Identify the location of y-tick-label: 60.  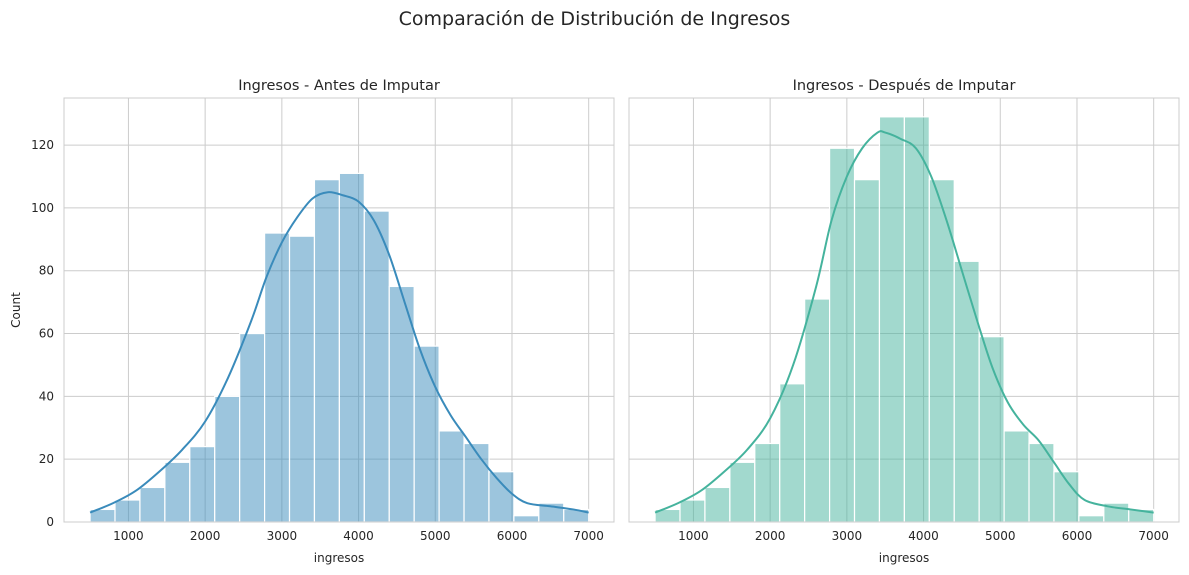
(46, 334).